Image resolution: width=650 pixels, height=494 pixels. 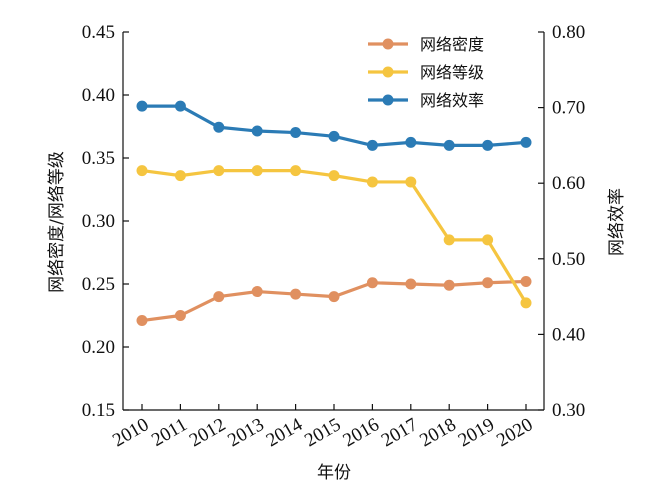 What do you see at coordinates (130, 432) in the screenshot?
I see `x-tick-label: 2010` at bounding box center [130, 432].